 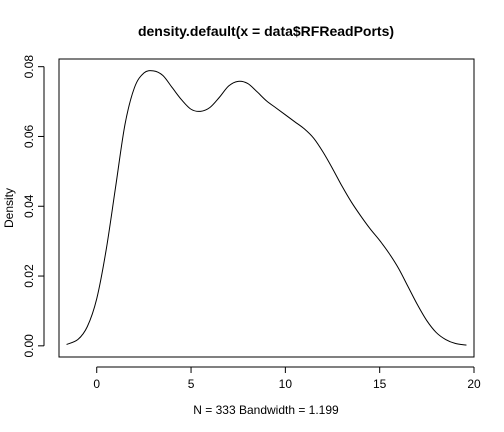 What do you see at coordinates (29, 206) in the screenshot?
I see `y-tick-label: 0.04` at bounding box center [29, 206].